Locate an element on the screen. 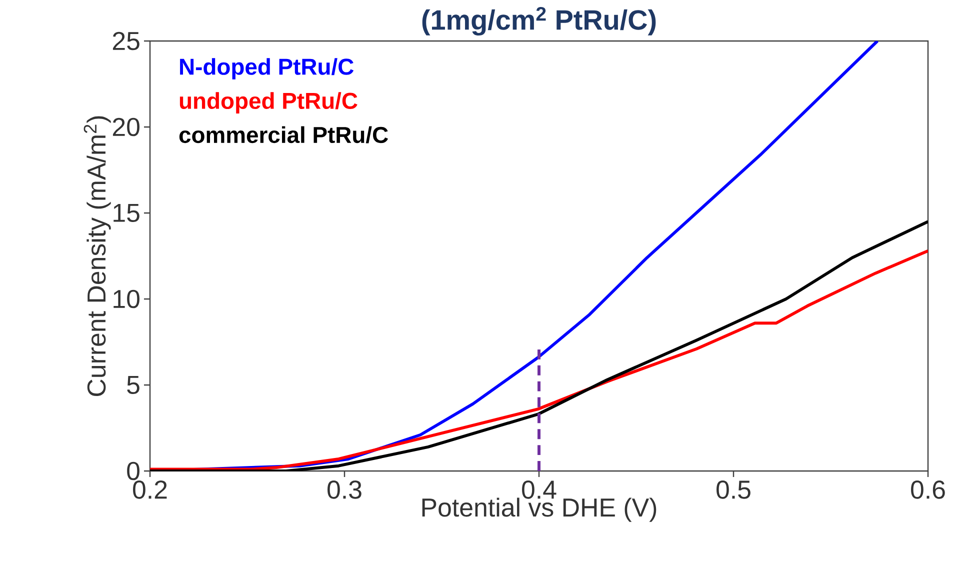 This screenshot has height=577, width=957. text: commercial PtRu/C is located at coordinates (283, 135).